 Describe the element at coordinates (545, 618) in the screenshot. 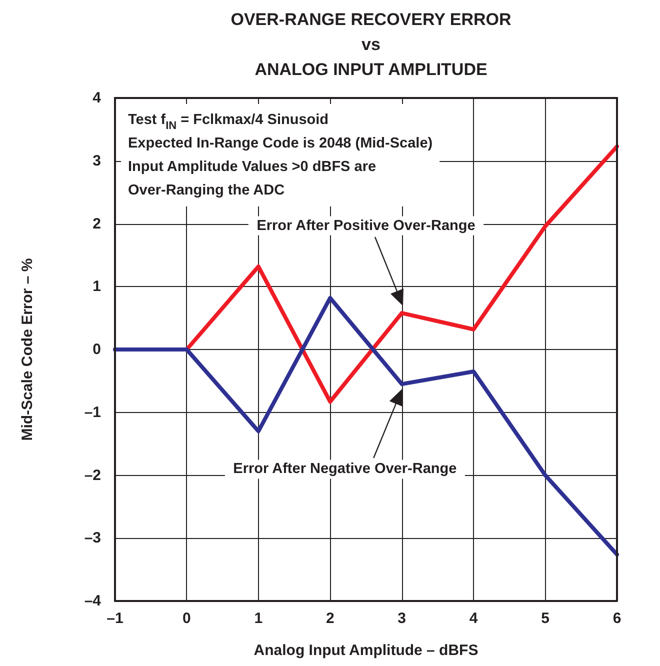

I see `x-tick-label: 5` at that location.